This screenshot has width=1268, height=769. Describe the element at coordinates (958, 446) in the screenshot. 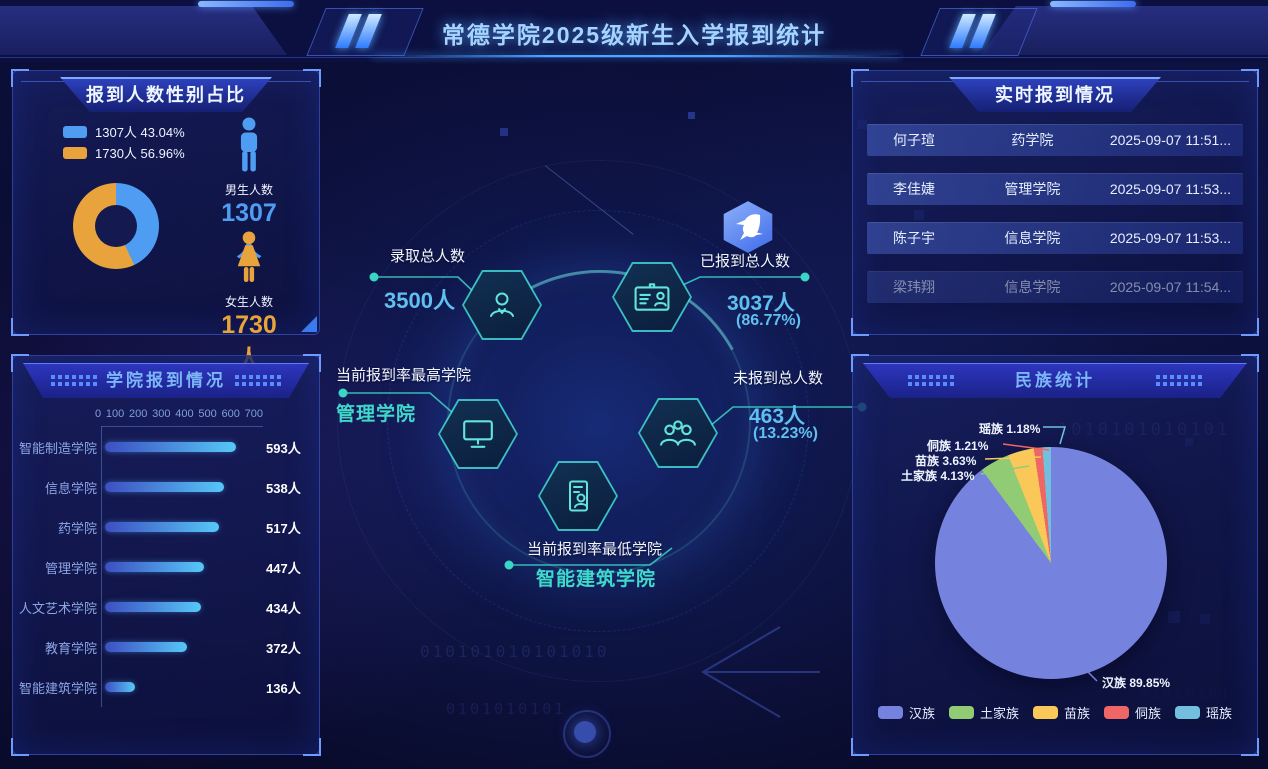

I see `pie-label-dongzu: 侗族 1.21%` at that location.